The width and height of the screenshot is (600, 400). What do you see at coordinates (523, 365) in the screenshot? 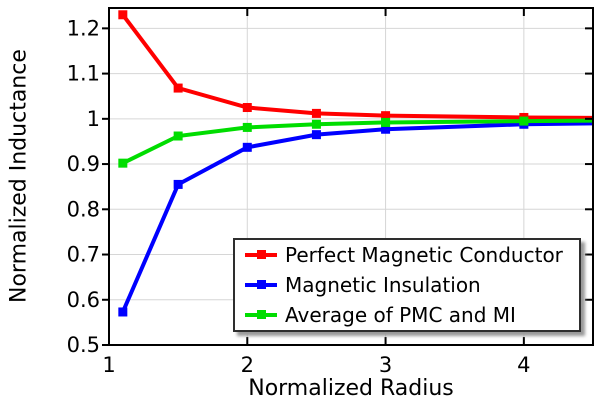
I see `x-tick-label: 4` at bounding box center [523, 365].